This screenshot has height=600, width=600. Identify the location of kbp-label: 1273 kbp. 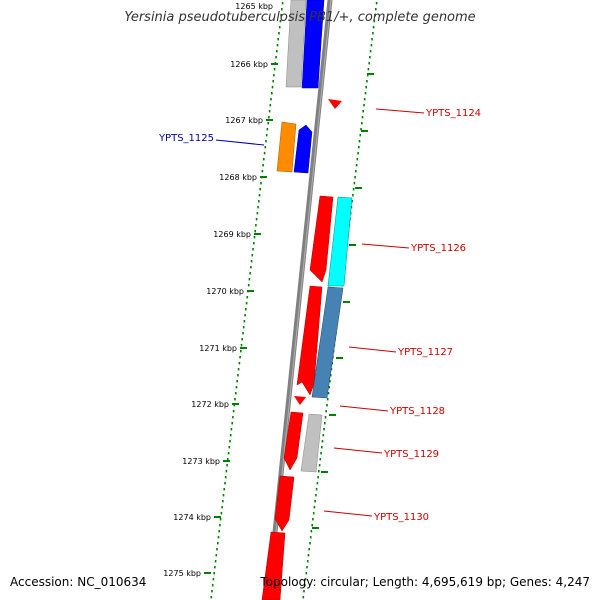
(201, 461).